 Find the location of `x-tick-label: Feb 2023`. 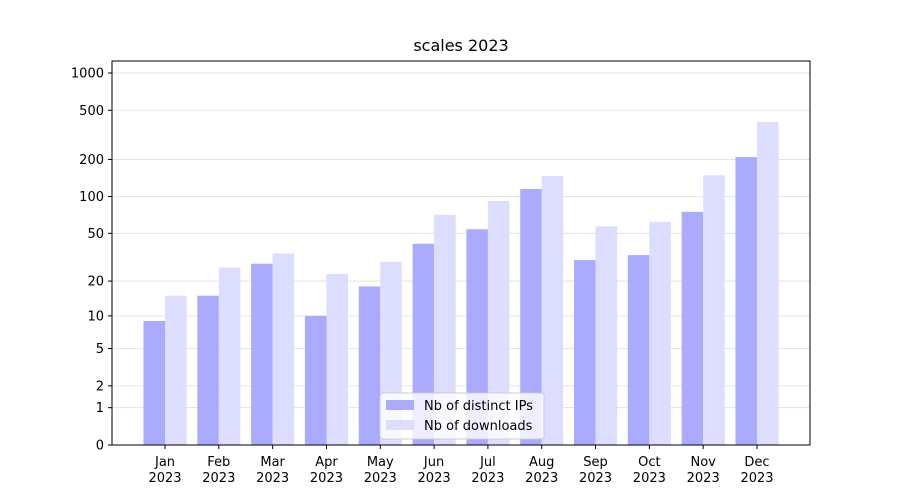

x-tick-label: Feb 2023 is located at coordinates (218, 470).